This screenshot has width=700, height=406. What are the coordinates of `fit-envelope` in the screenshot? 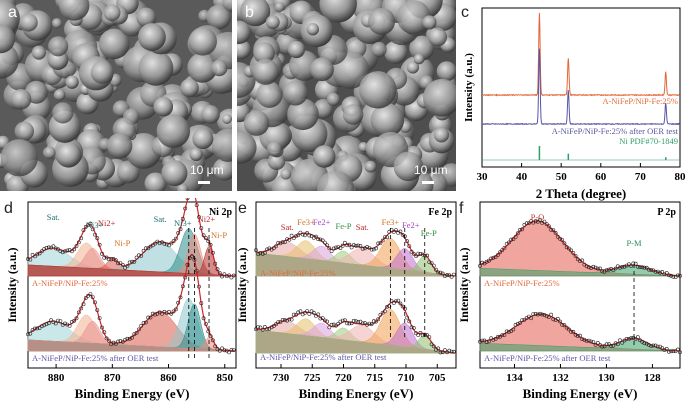 It's located at (356, 253).